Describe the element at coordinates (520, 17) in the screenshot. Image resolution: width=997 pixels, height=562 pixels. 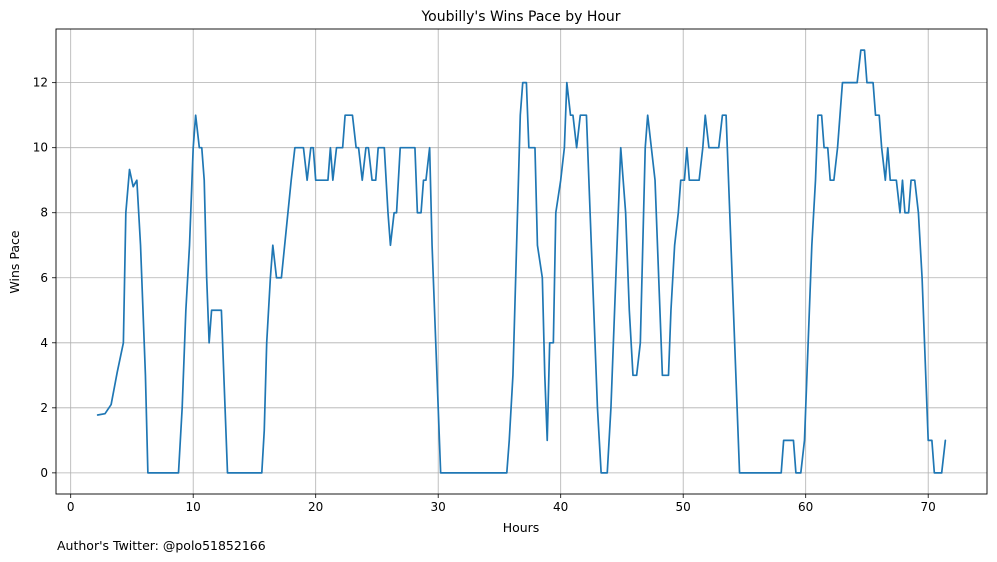
I see `chart-title: Youbilly's Wins Pace by Hour` at that location.